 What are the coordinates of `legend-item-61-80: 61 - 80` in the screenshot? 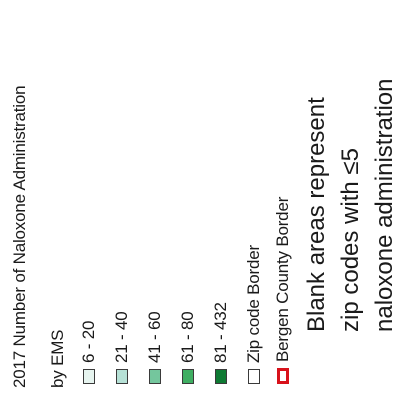 It's located at (188, 347).